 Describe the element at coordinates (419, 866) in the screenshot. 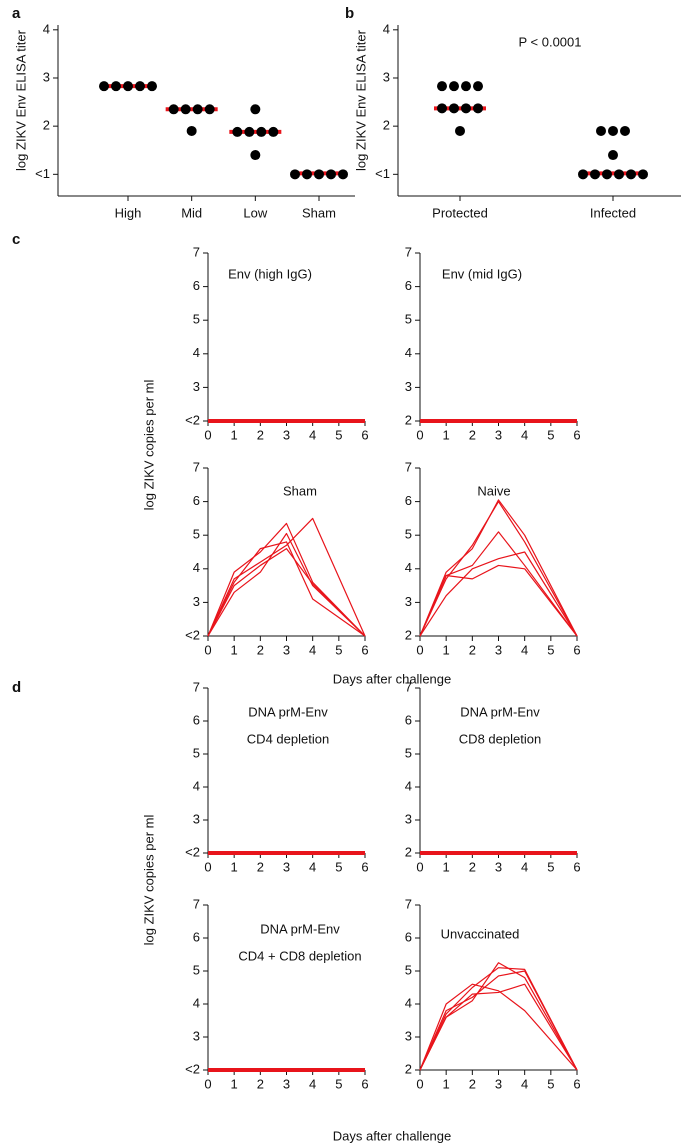

I see `x-tick-label: 0` at that location.